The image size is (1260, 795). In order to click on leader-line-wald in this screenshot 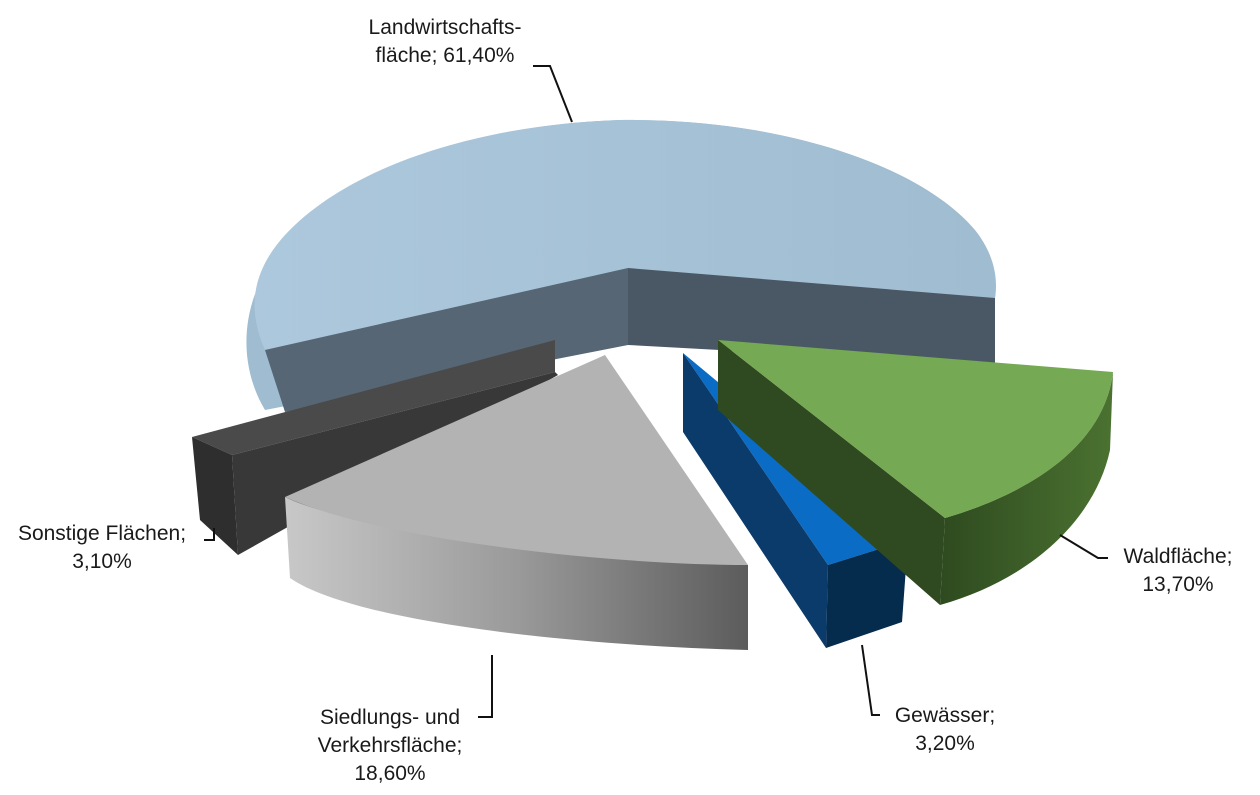, I will do `click(1083, 546)`.